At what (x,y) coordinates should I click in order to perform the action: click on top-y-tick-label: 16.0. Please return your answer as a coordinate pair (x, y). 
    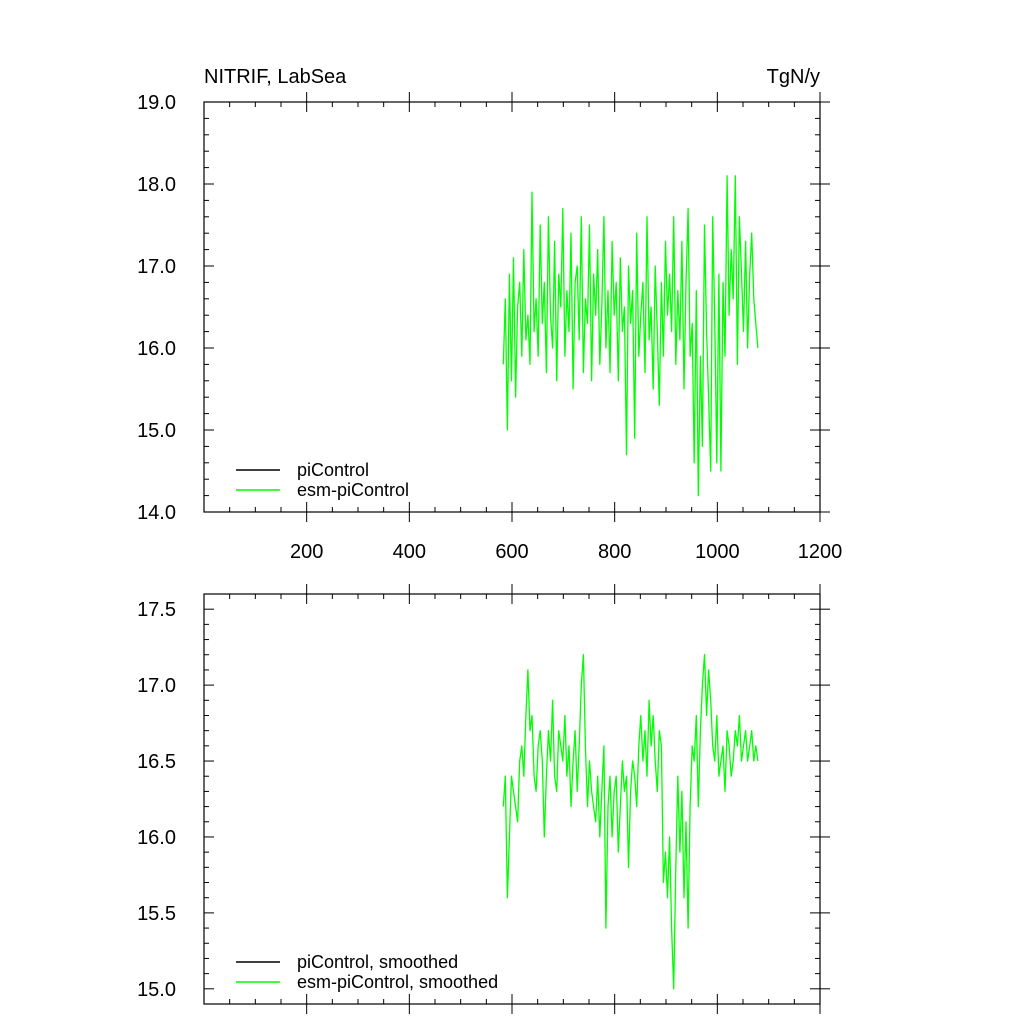
    Looking at the image, I should click on (156, 349).